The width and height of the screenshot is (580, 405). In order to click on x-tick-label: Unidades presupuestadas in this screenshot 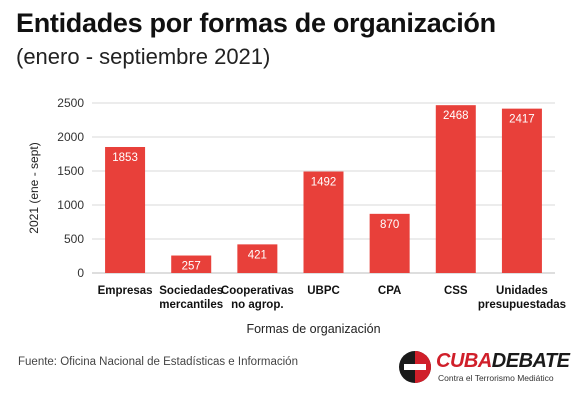, I will do `click(522, 298)`.